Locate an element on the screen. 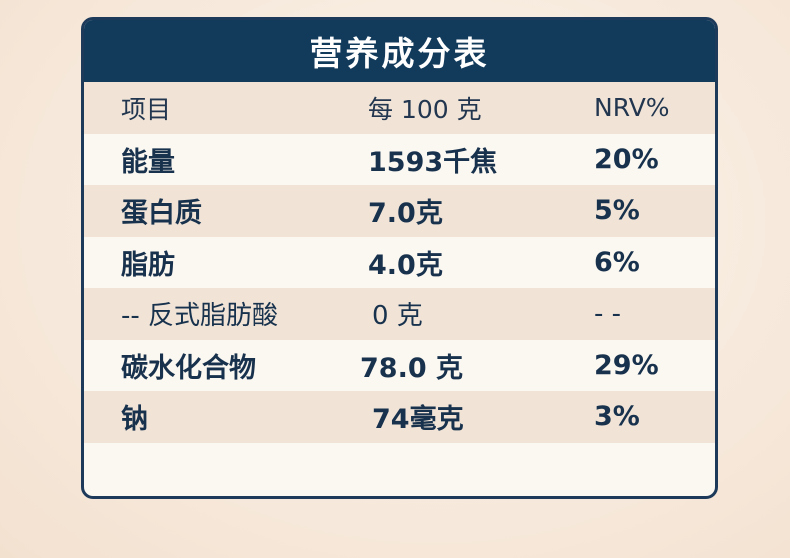 The width and height of the screenshot is (790, 558). row-item: 蛋白质 is located at coordinates (161, 214).